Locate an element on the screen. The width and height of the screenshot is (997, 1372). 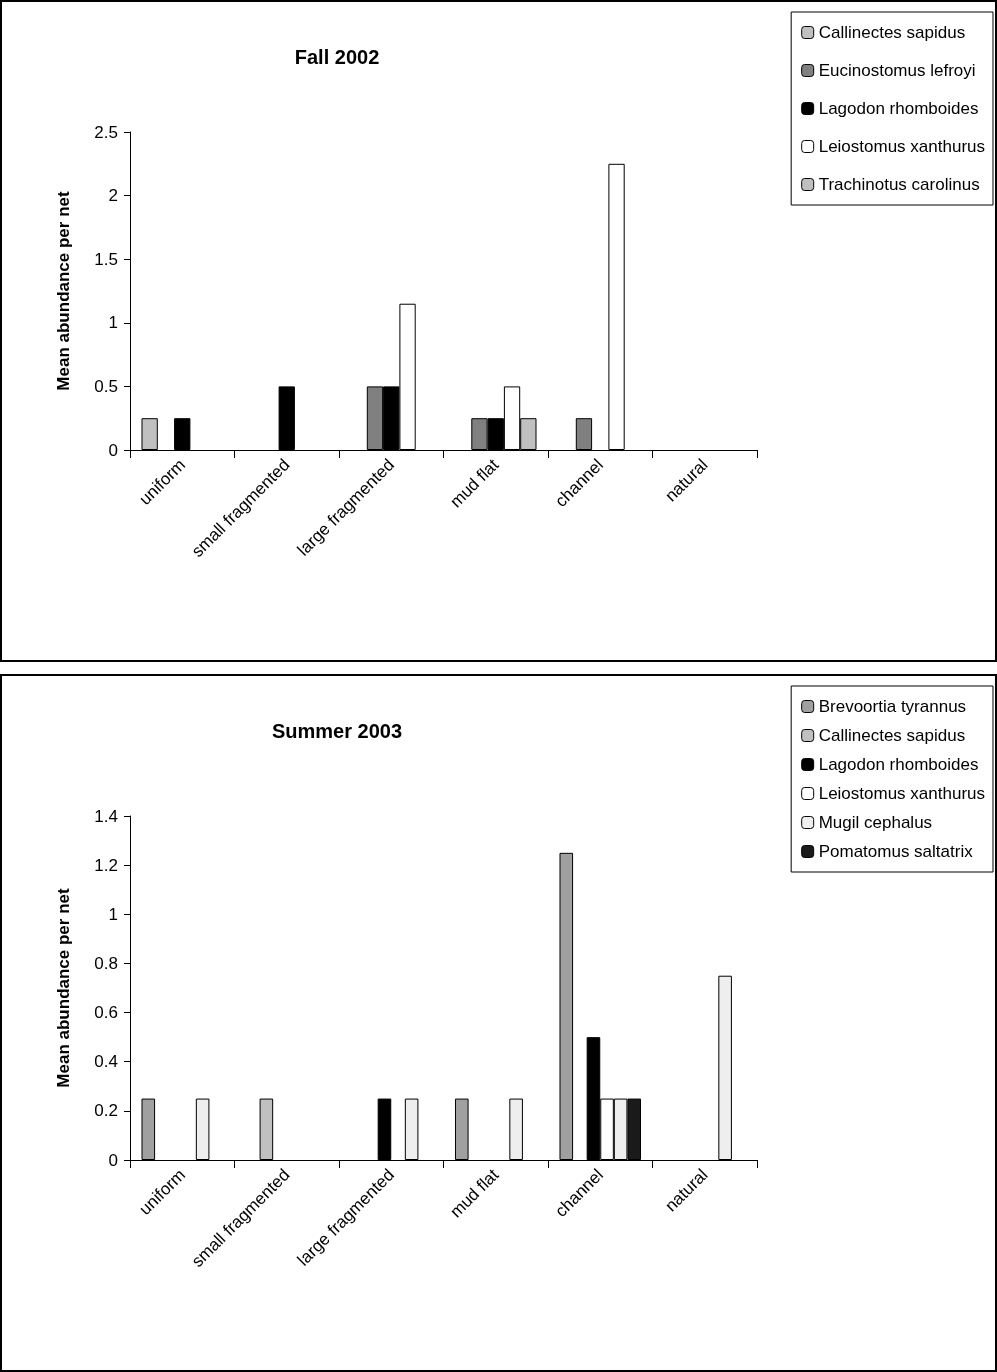
legend-label: Brevoortia tyrannus is located at coordinates (892, 706).